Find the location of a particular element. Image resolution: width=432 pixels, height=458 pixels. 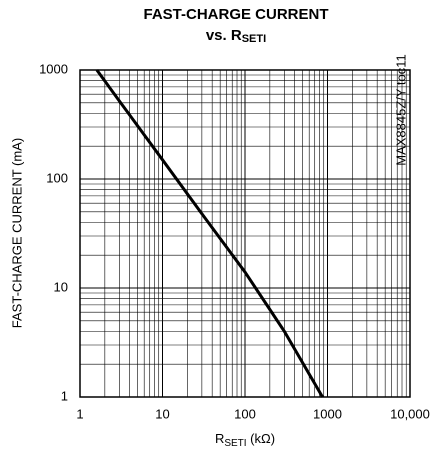

chart-title: FAST-CHARGE CURRENT is located at coordinates (235, 14).